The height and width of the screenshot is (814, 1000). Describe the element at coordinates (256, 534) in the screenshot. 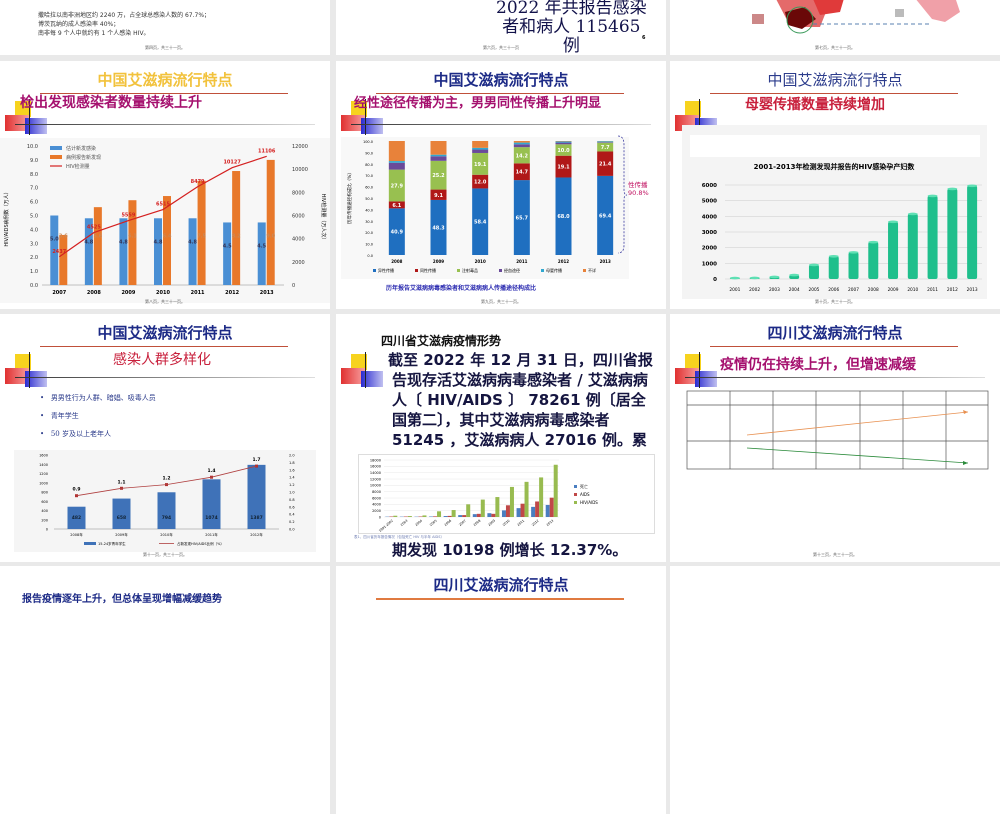

I see `x-tick-label: 2012年` at that location.